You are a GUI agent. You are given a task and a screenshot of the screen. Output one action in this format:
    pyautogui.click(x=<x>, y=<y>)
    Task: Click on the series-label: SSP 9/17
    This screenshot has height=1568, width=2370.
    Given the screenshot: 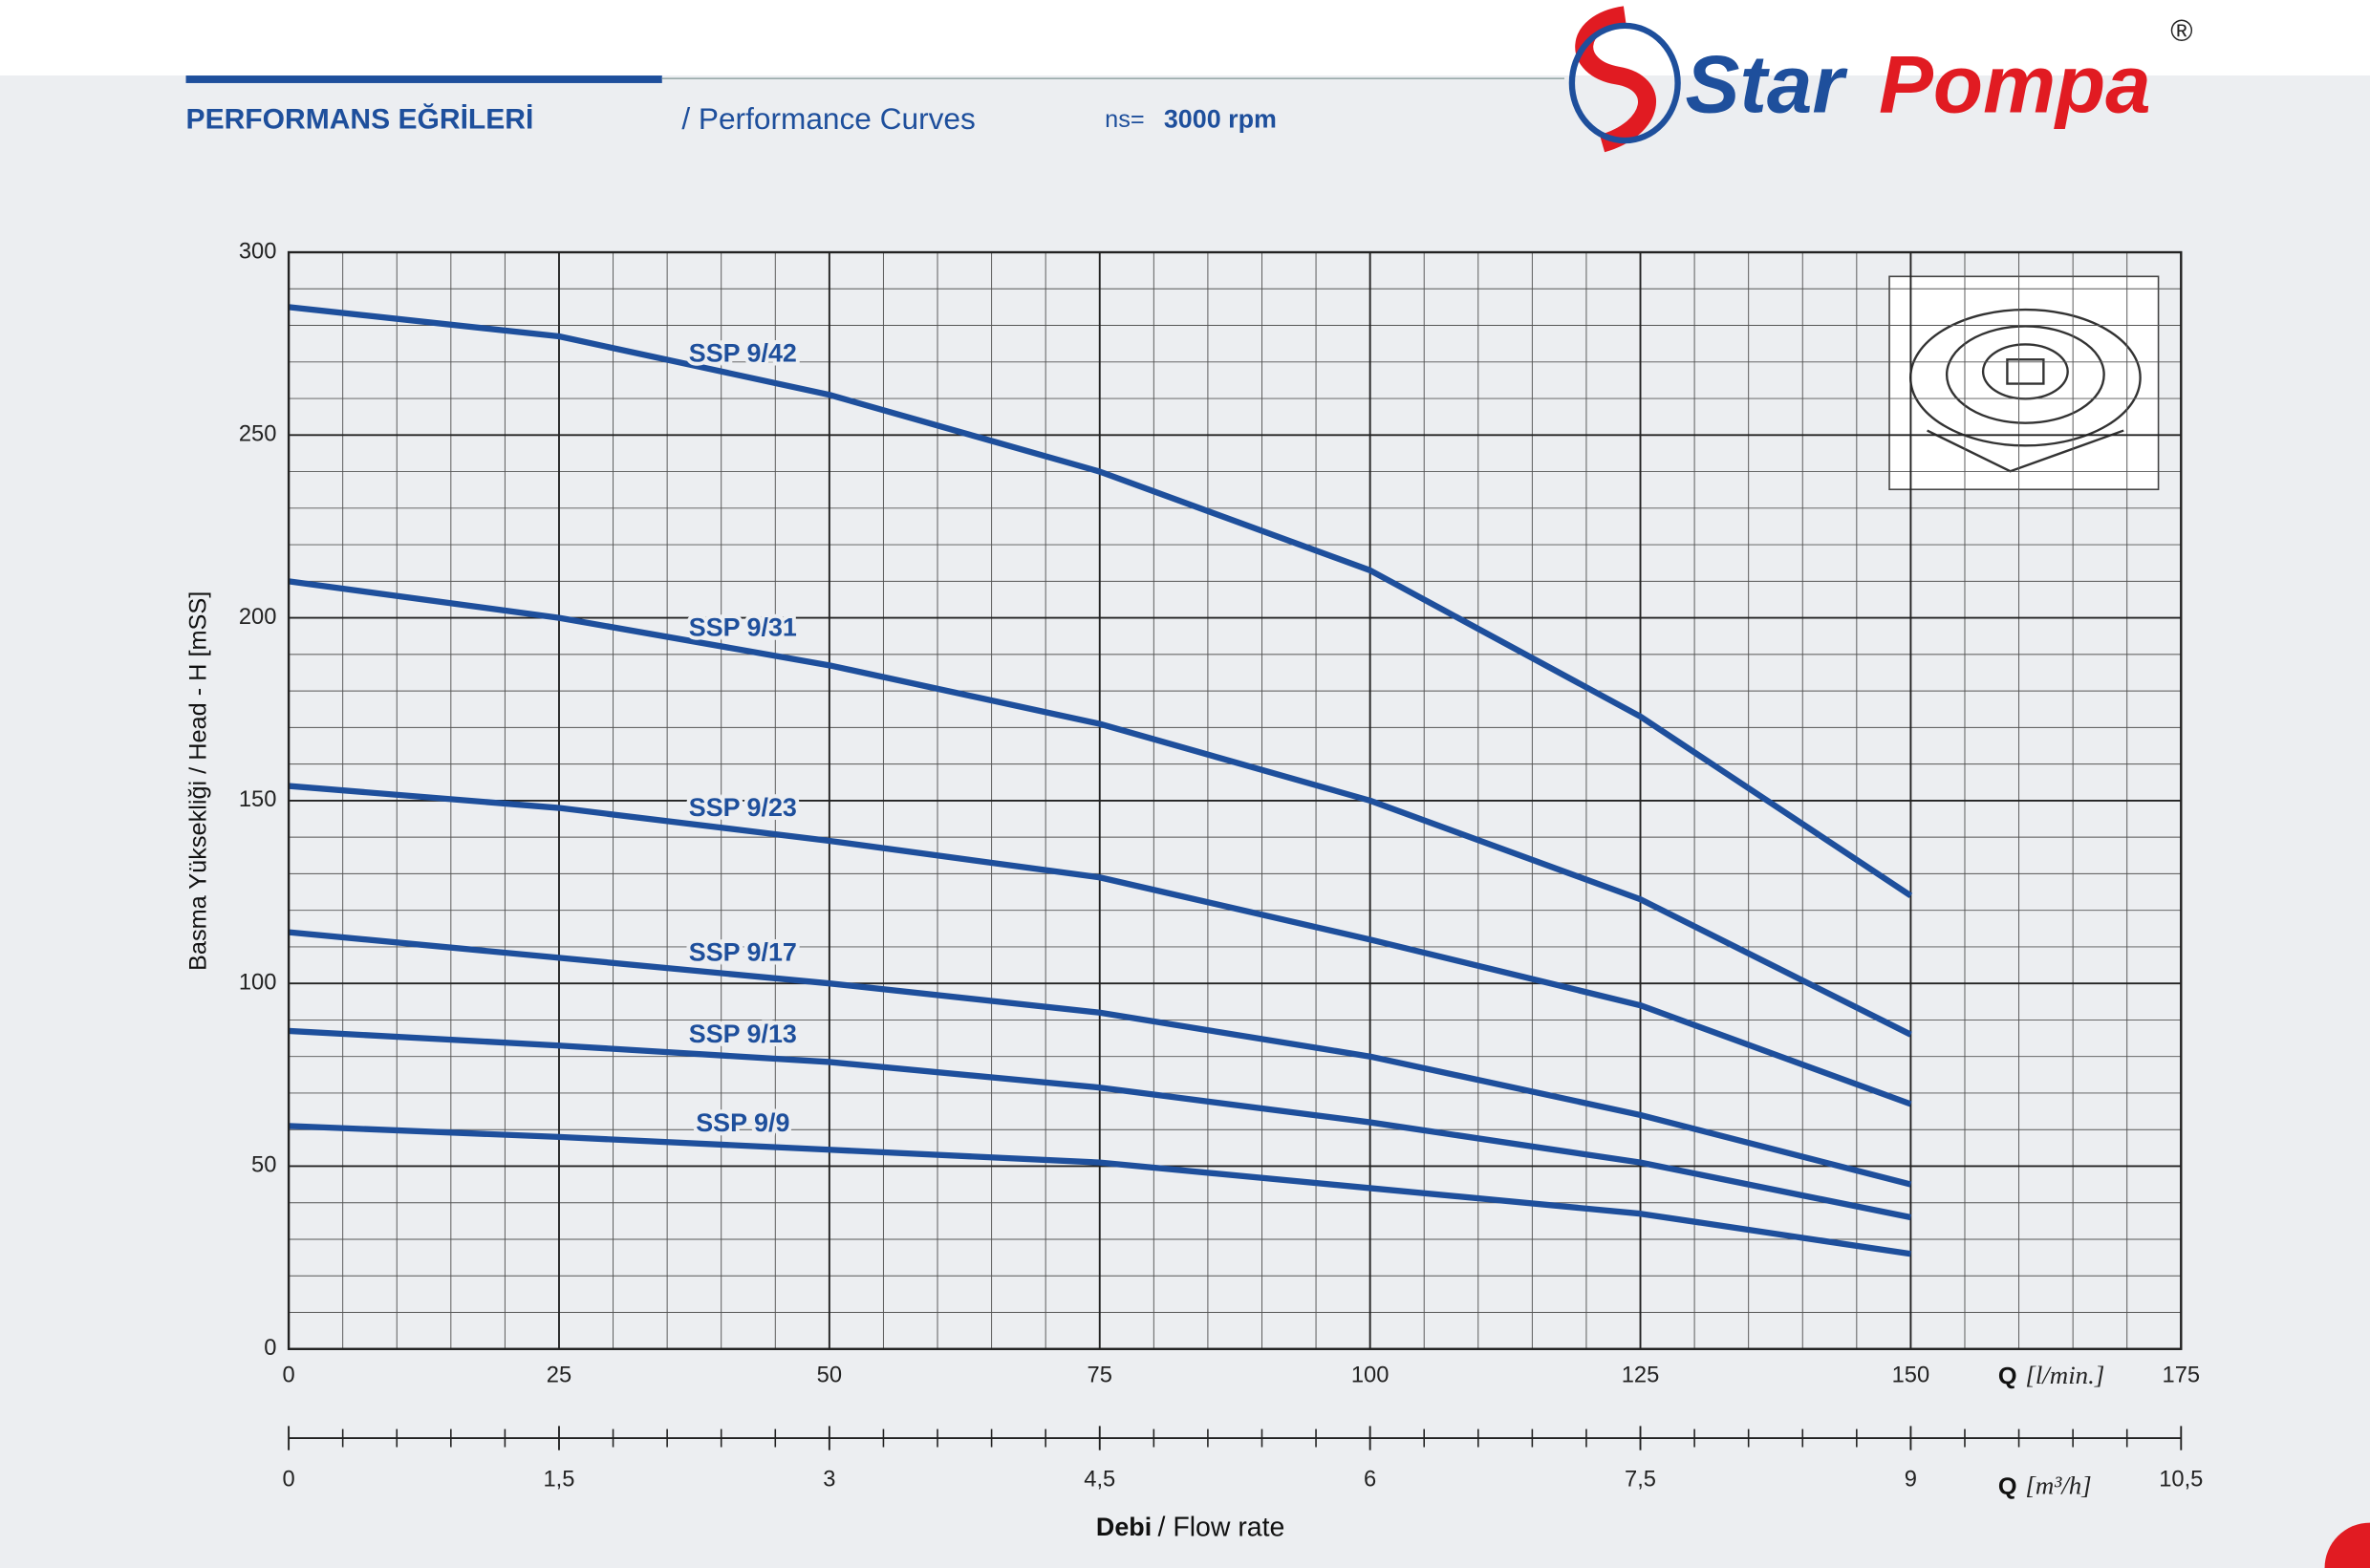 What is the action you would take?
    pyautogui.click(x=743, y=953)
    